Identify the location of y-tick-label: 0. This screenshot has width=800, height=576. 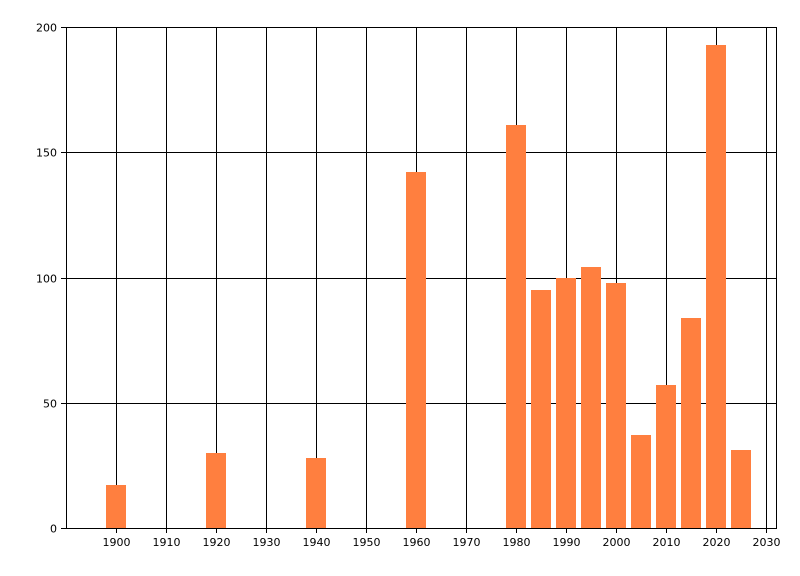
(53, 529).